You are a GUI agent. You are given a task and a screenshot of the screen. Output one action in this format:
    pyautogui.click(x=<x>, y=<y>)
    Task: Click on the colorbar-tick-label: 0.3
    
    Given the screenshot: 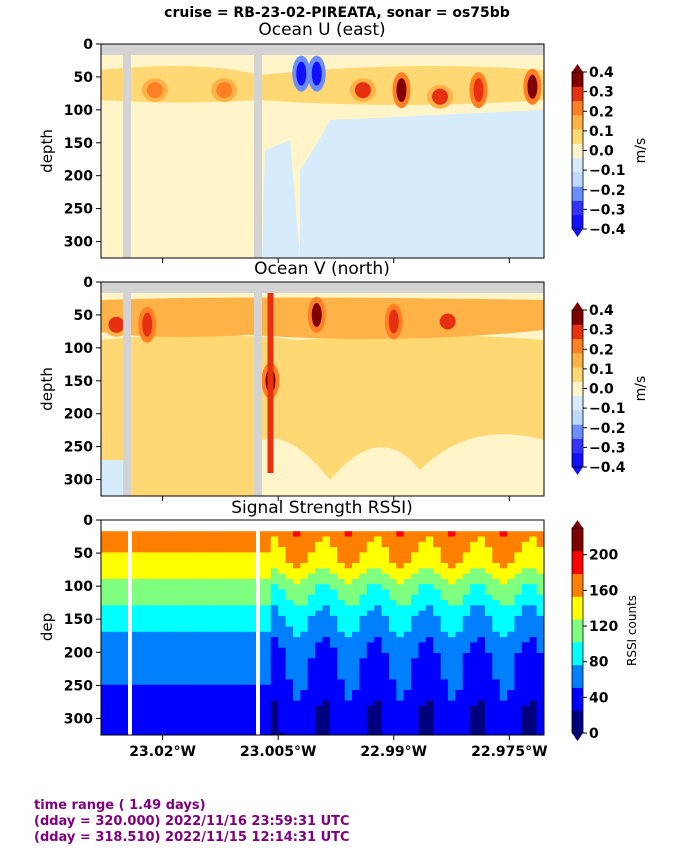 What is the action you would take?
    pyautogui.click(x=601, y=93)
    